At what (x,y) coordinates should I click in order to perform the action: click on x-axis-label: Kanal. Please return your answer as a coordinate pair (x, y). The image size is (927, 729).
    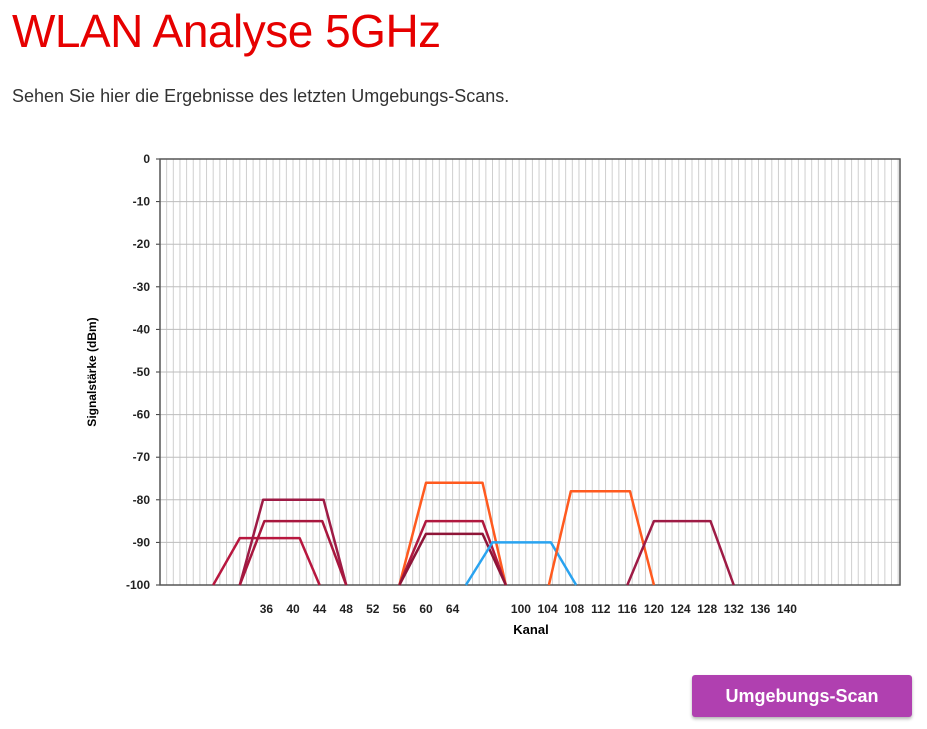
    Looking at the image, I should click on (530, 629).